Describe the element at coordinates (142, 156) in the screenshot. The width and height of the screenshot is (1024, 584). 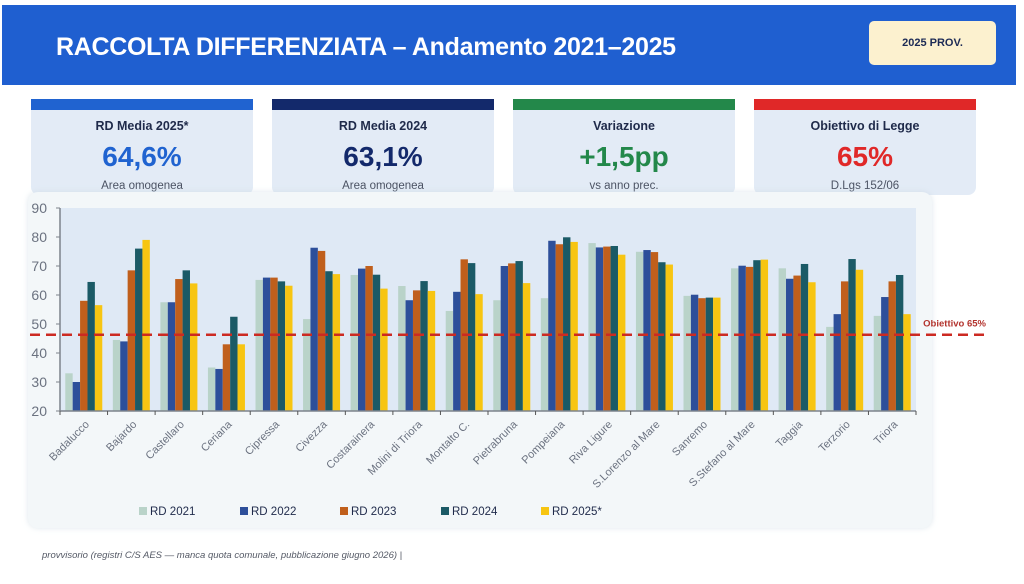
I see `kpi-value: 64,6%` at that location.